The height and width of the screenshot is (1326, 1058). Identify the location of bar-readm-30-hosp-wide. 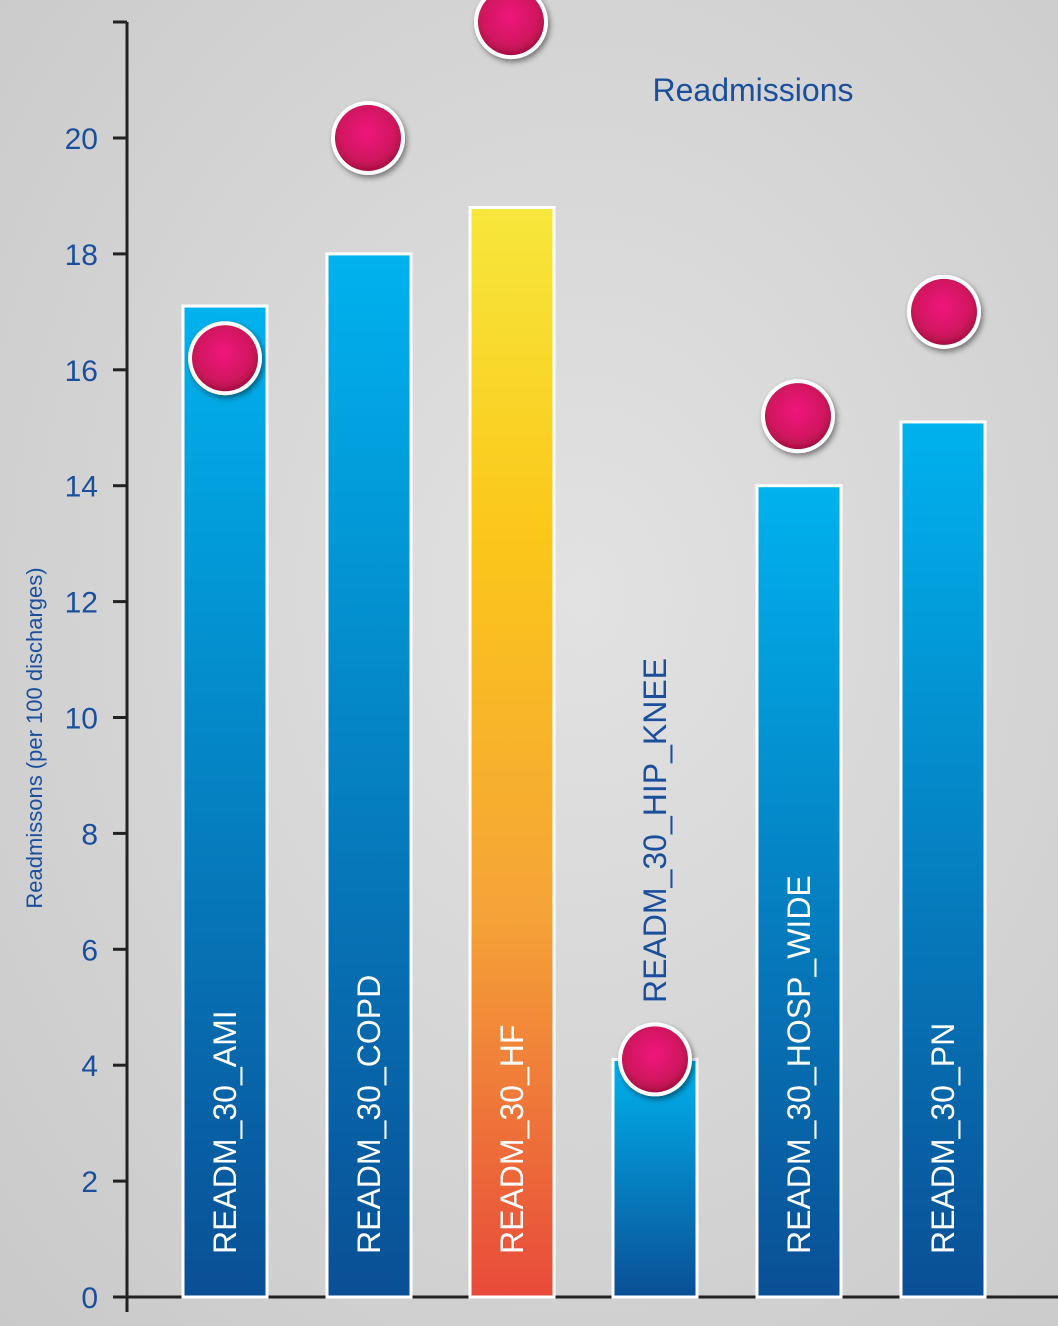
(799, 891).